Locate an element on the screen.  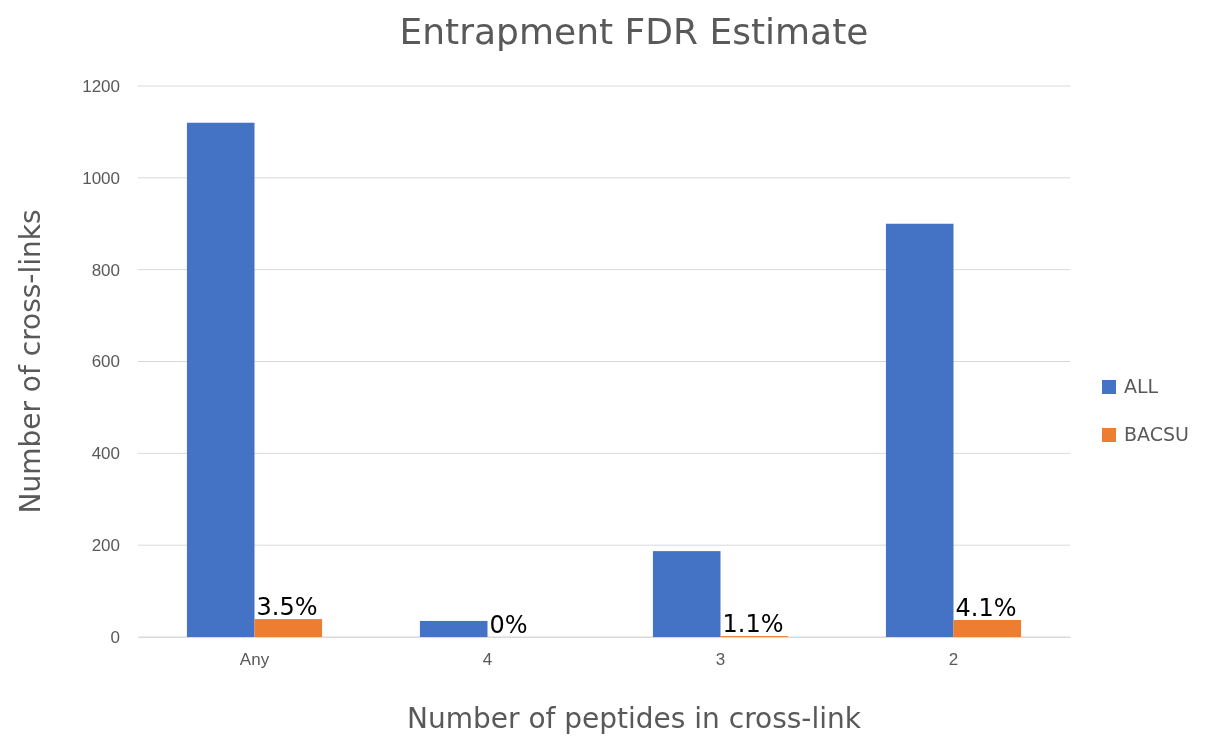
y-tick-label: 400 is located at coordinates (105, 454).